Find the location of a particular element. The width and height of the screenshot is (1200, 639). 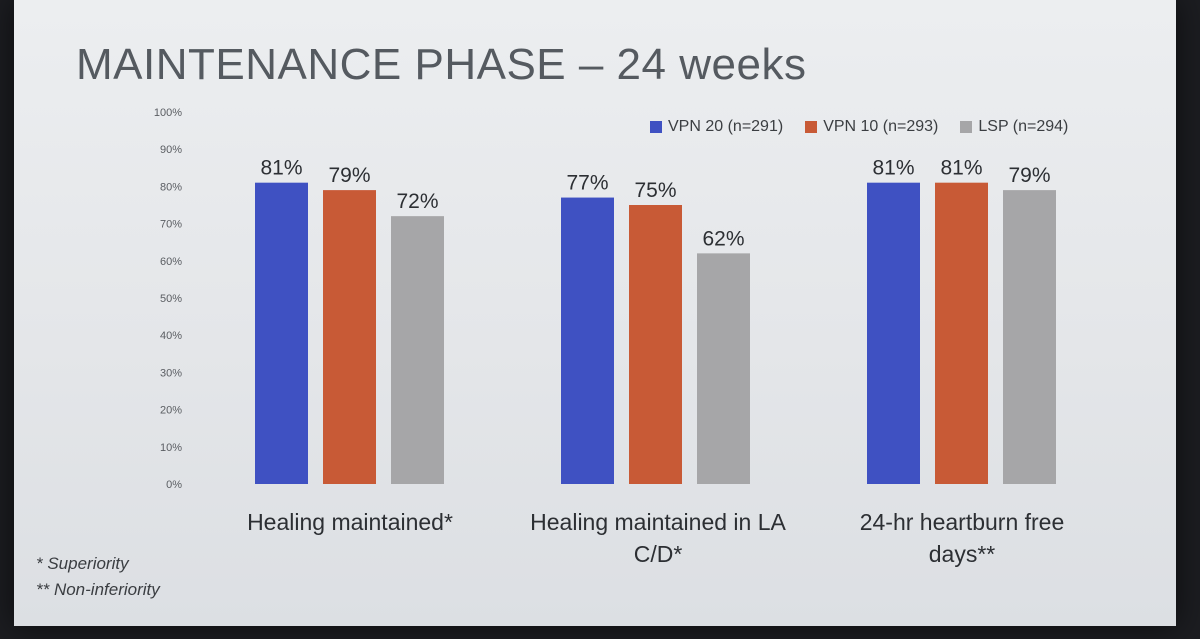

legend-item-vpn10: VPN 10 (n=293) is located at coordinates (871, 127).